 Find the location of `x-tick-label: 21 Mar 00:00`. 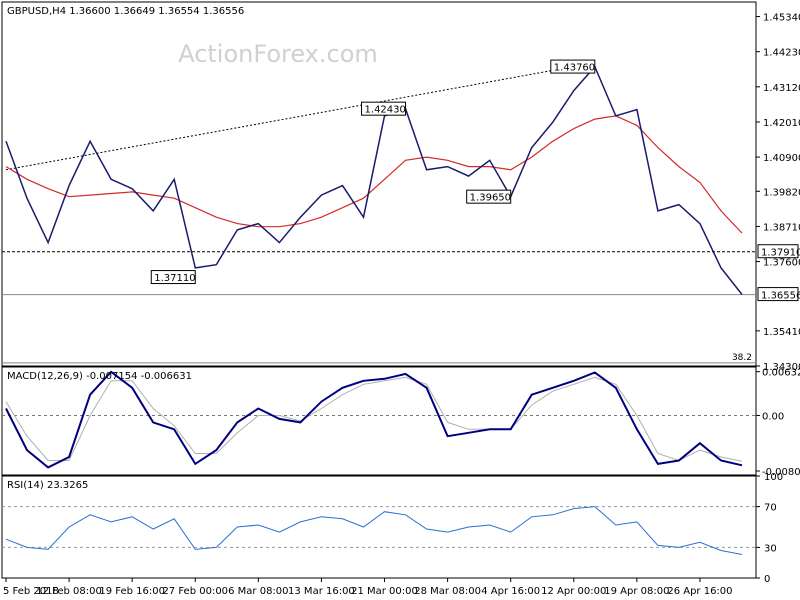

x-tick-label: 21 Mar 00:00 is located at coordinates (384, 591).